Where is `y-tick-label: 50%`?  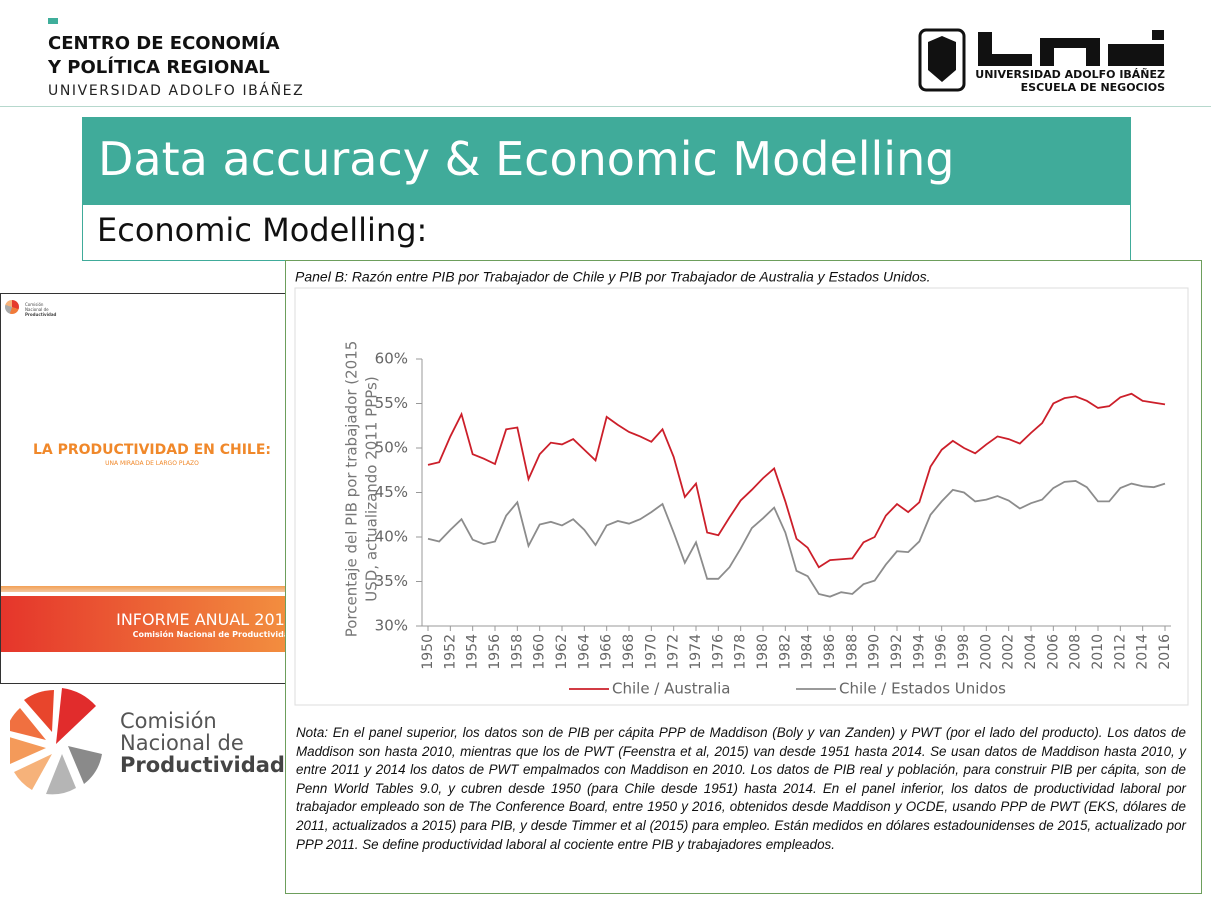
y-tick-label: 50% is located at coordinates (391, 448).